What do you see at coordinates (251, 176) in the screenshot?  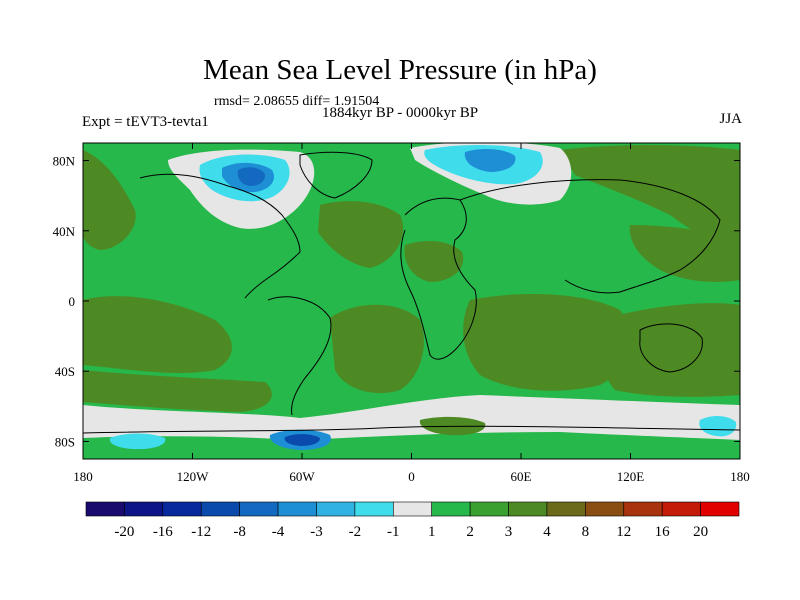 I see `region-greenland-low-core` at bounding box center [251, 176].